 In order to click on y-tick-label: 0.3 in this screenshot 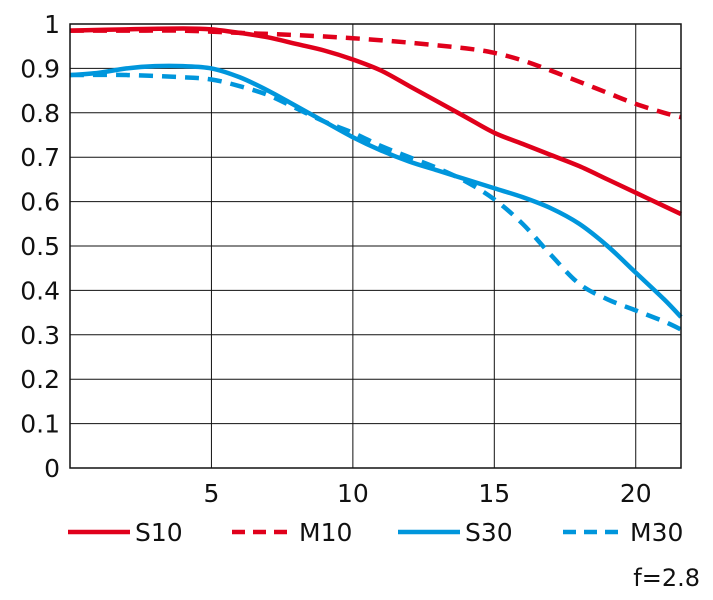, I will do `click(40, 335)`.